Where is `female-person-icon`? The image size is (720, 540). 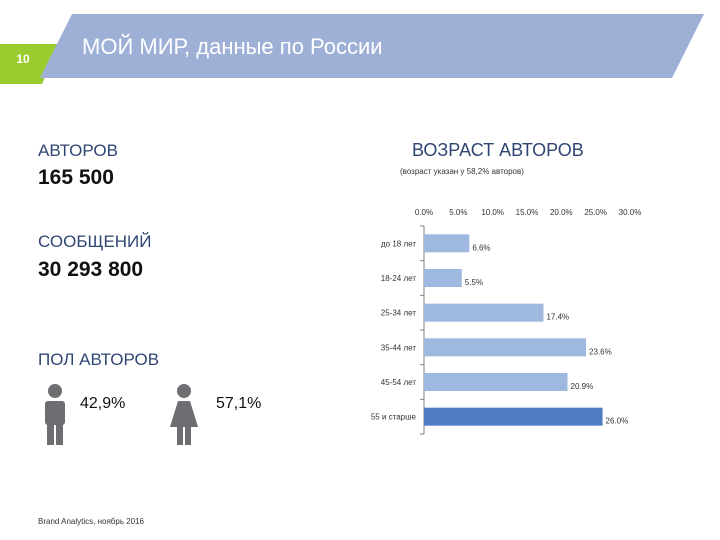 female-person-icon is located at coordinates (184, 414).